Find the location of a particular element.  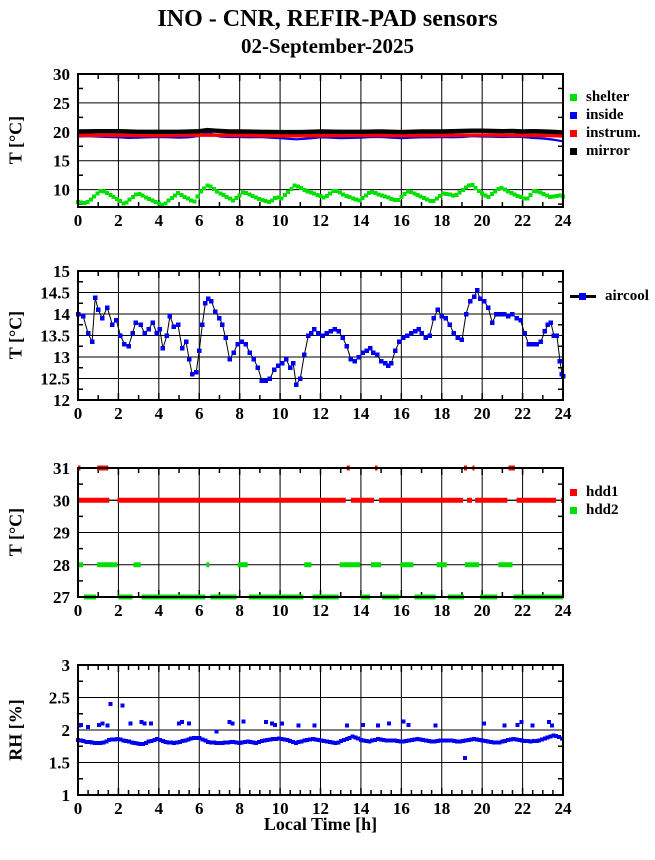

y-tick-label: 3 is located at coordinates (66, 665).